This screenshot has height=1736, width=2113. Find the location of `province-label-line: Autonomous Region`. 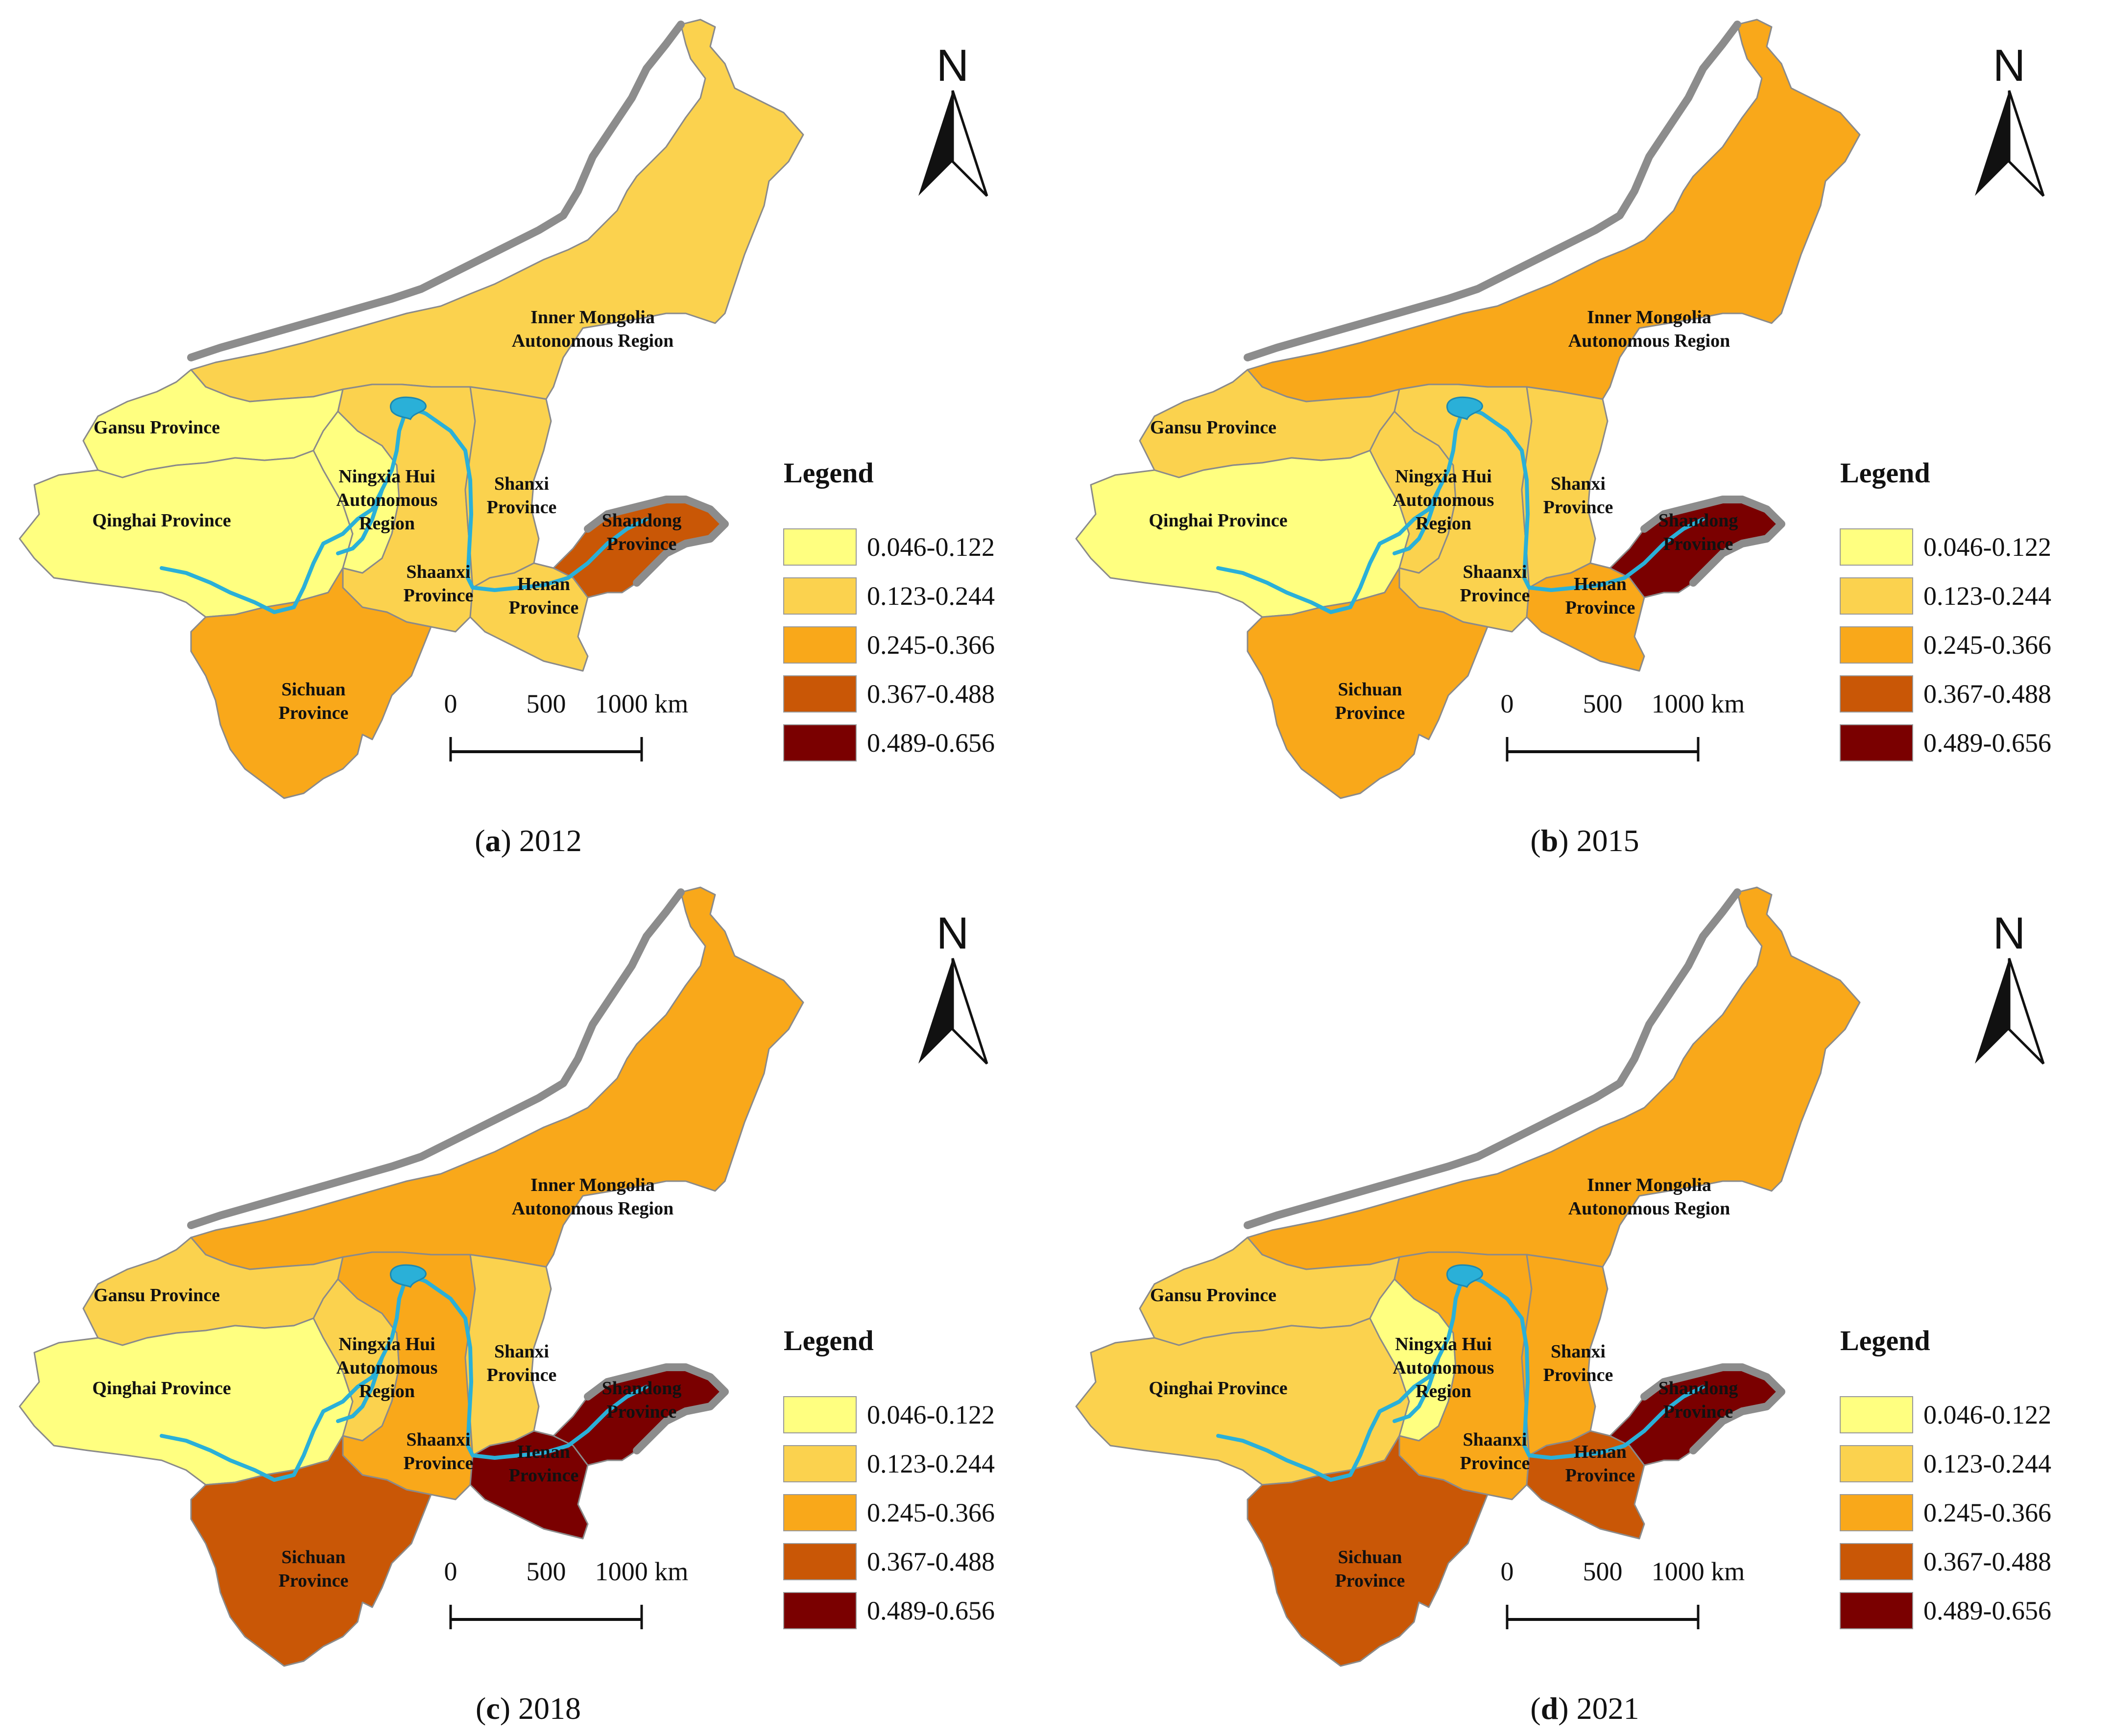

province-label-line: Autonomous Region is located at coordinates (1649, 1208).